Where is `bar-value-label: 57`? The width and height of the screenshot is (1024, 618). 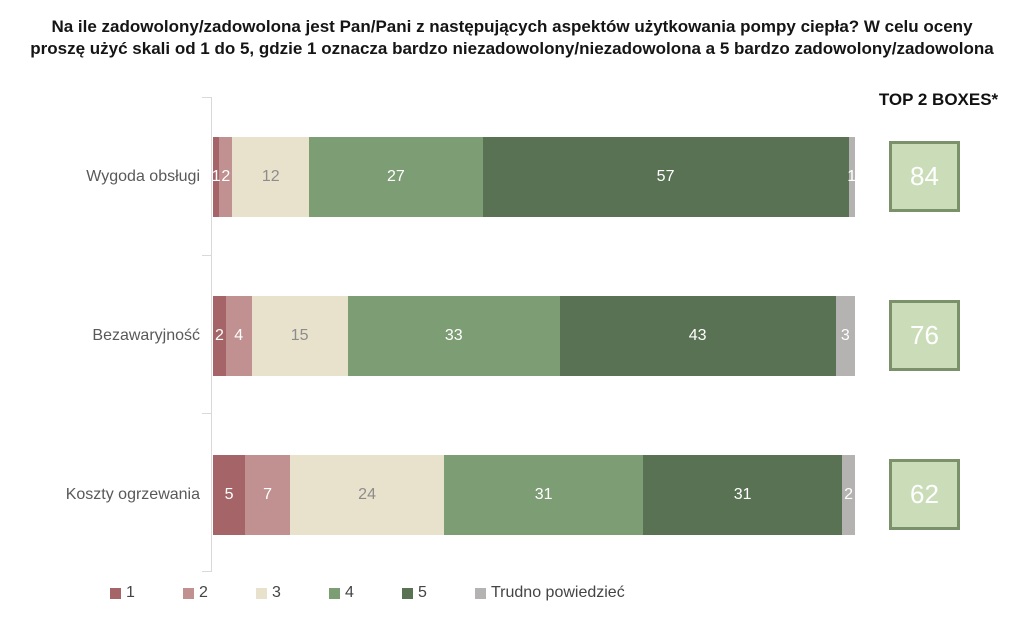
bar-value-label: 57 is located at coordinates (665, 176).